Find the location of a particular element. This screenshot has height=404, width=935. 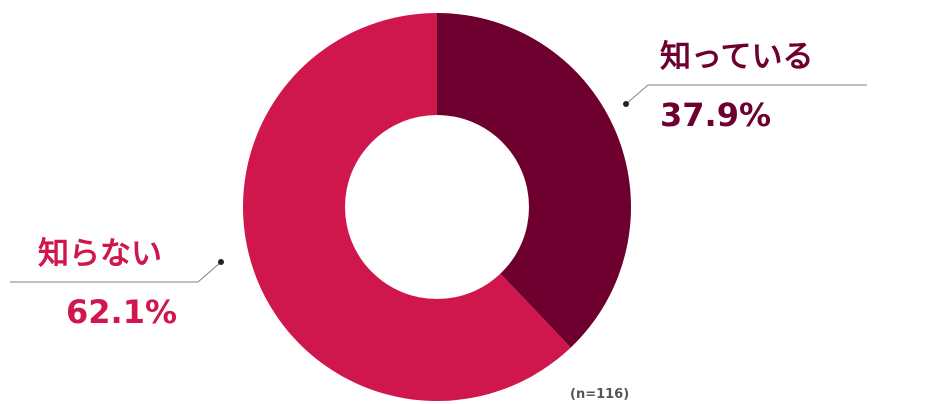

leader-dot-known is located at coordinates (626, 104).